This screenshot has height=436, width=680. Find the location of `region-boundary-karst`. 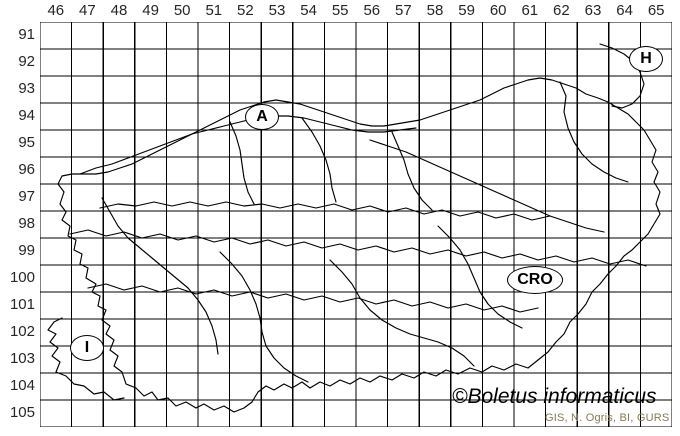

region-boundary-karst is located at coordinates (313, 298).